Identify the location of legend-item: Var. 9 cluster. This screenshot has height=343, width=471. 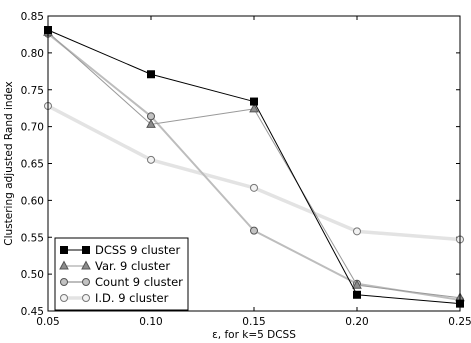
(114, 266).